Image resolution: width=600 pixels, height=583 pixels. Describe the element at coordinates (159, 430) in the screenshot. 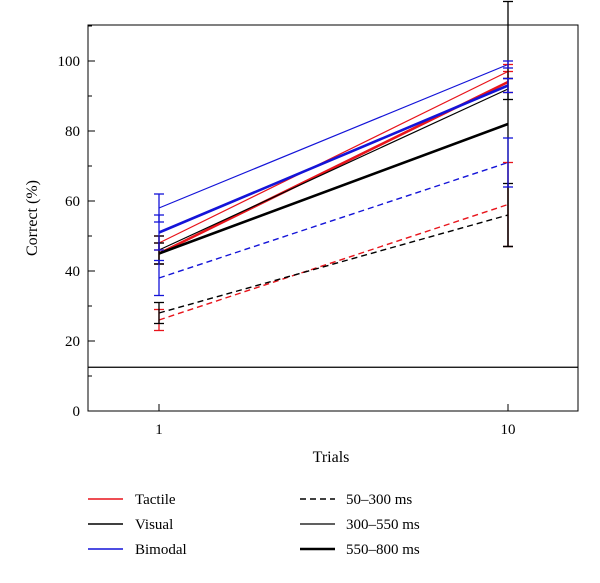

I see `x-tick-label: 1` at that location.